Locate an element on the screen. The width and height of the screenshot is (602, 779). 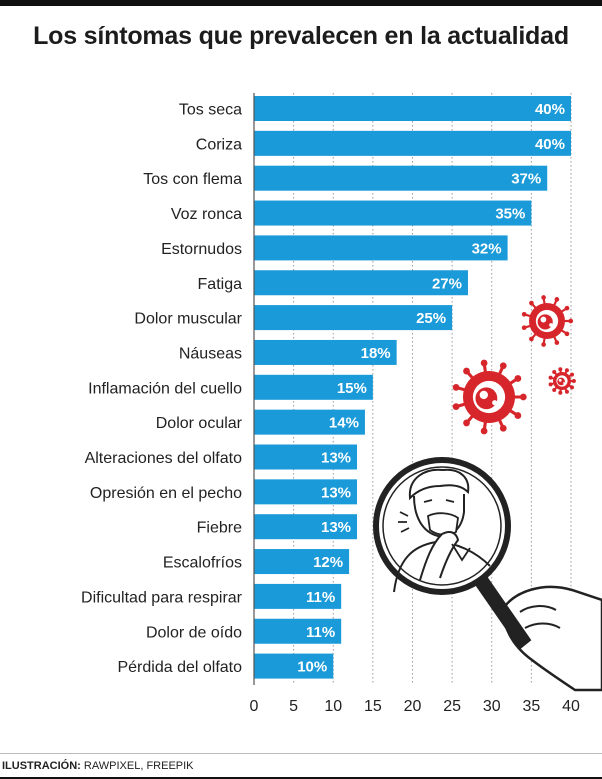
data-label: 18% is located at coordinates (376, 353).